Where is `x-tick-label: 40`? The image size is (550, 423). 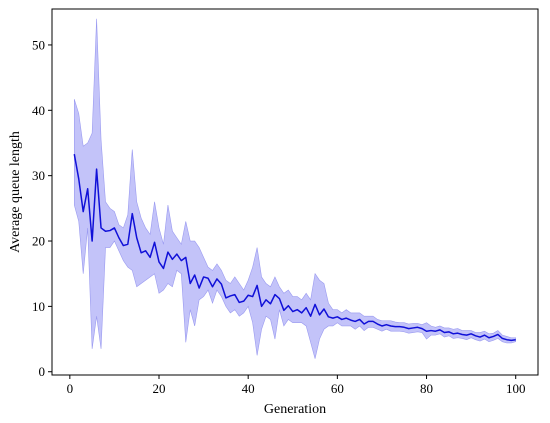 x-tick-label: 40 is located at coordinates (248, 388).